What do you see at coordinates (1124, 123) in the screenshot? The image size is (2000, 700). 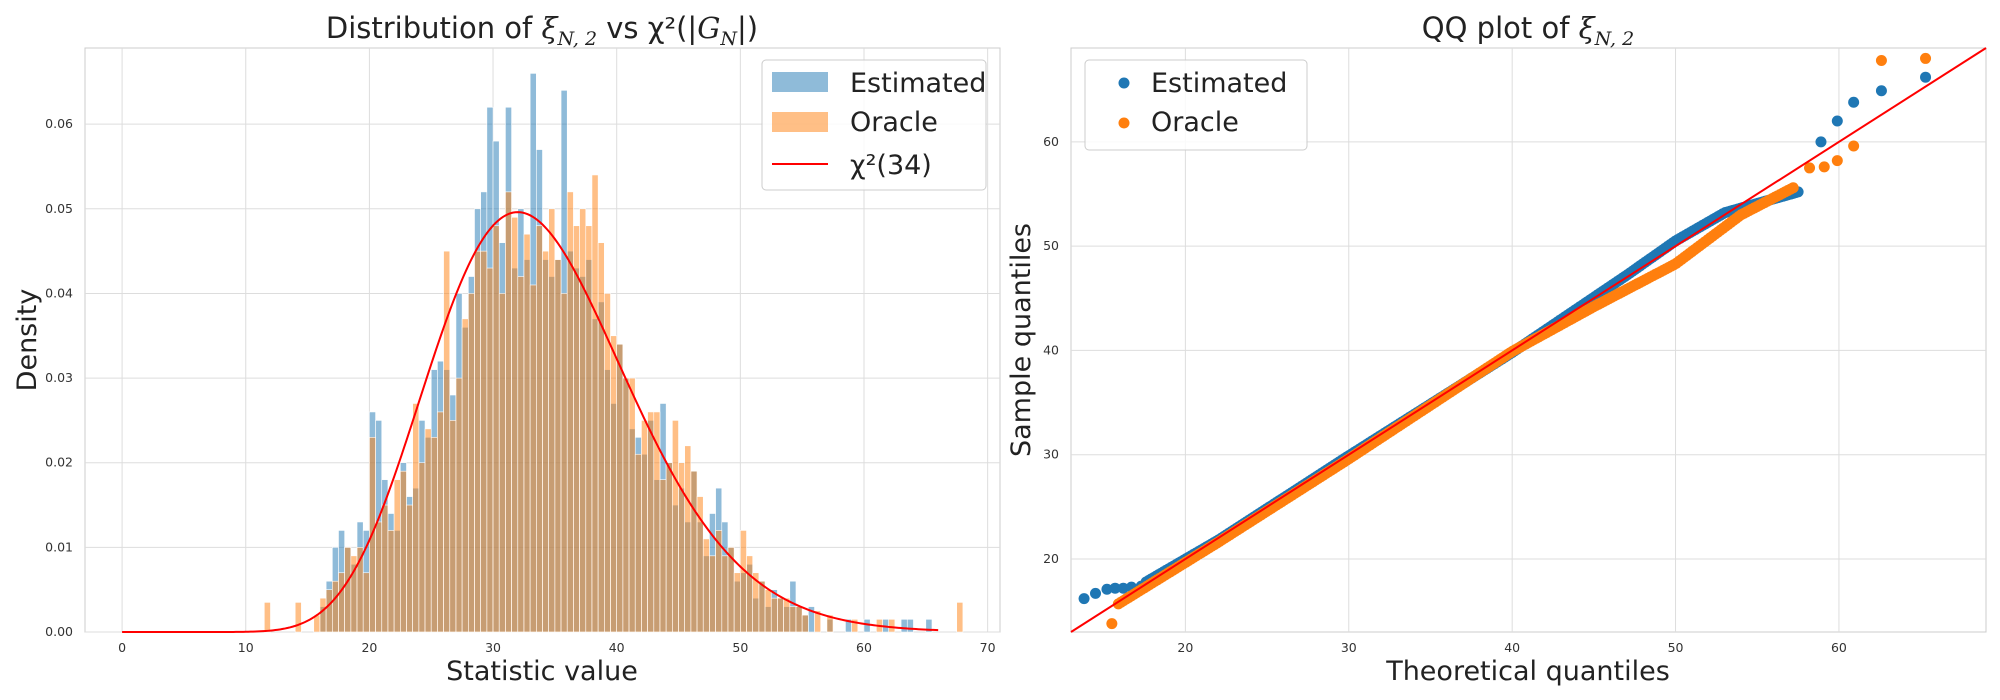 I see `legend-marker-oracle` at bounding box center [1124, 123].